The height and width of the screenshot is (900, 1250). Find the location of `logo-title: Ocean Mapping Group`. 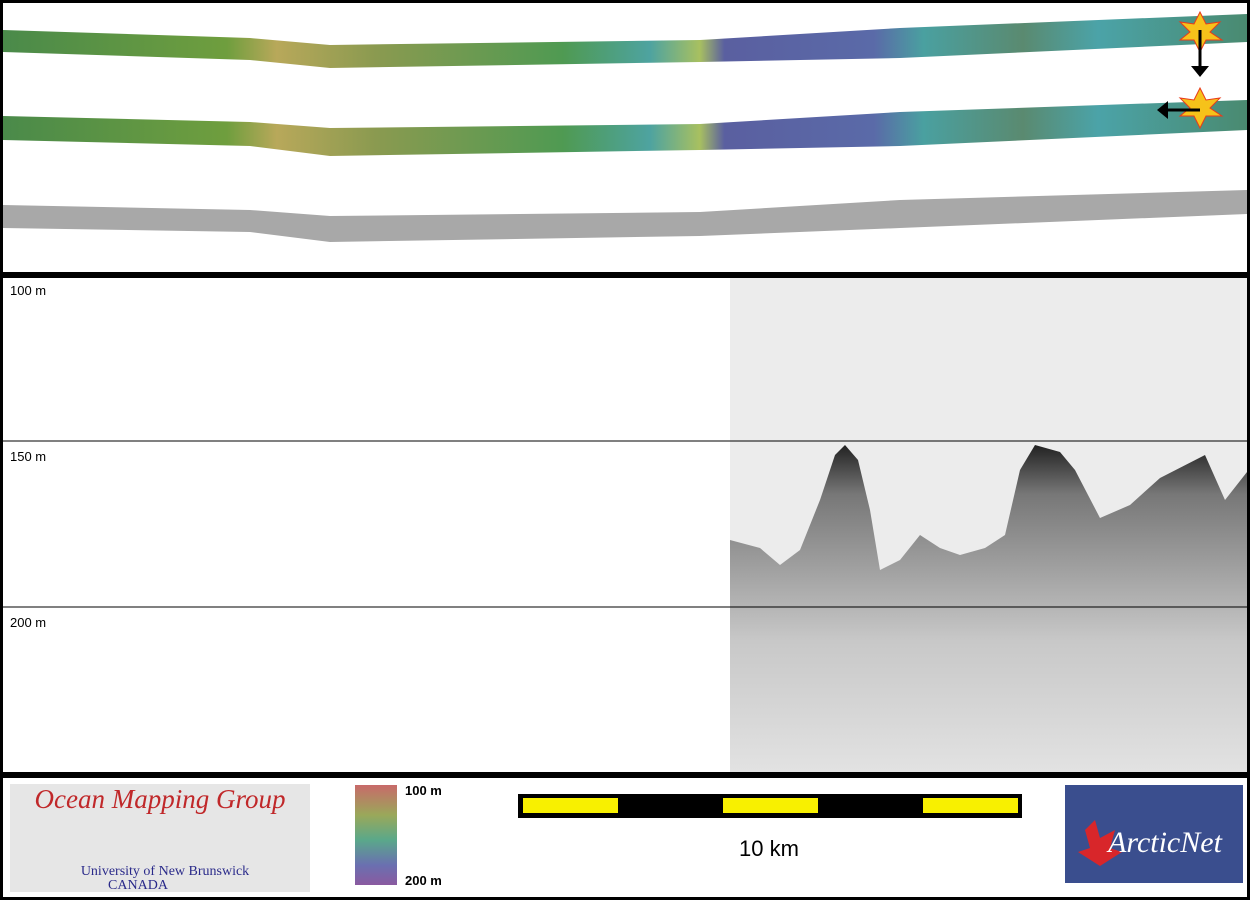

logo-title: Ocean Mapping Group is located at coordinates (160, 799).